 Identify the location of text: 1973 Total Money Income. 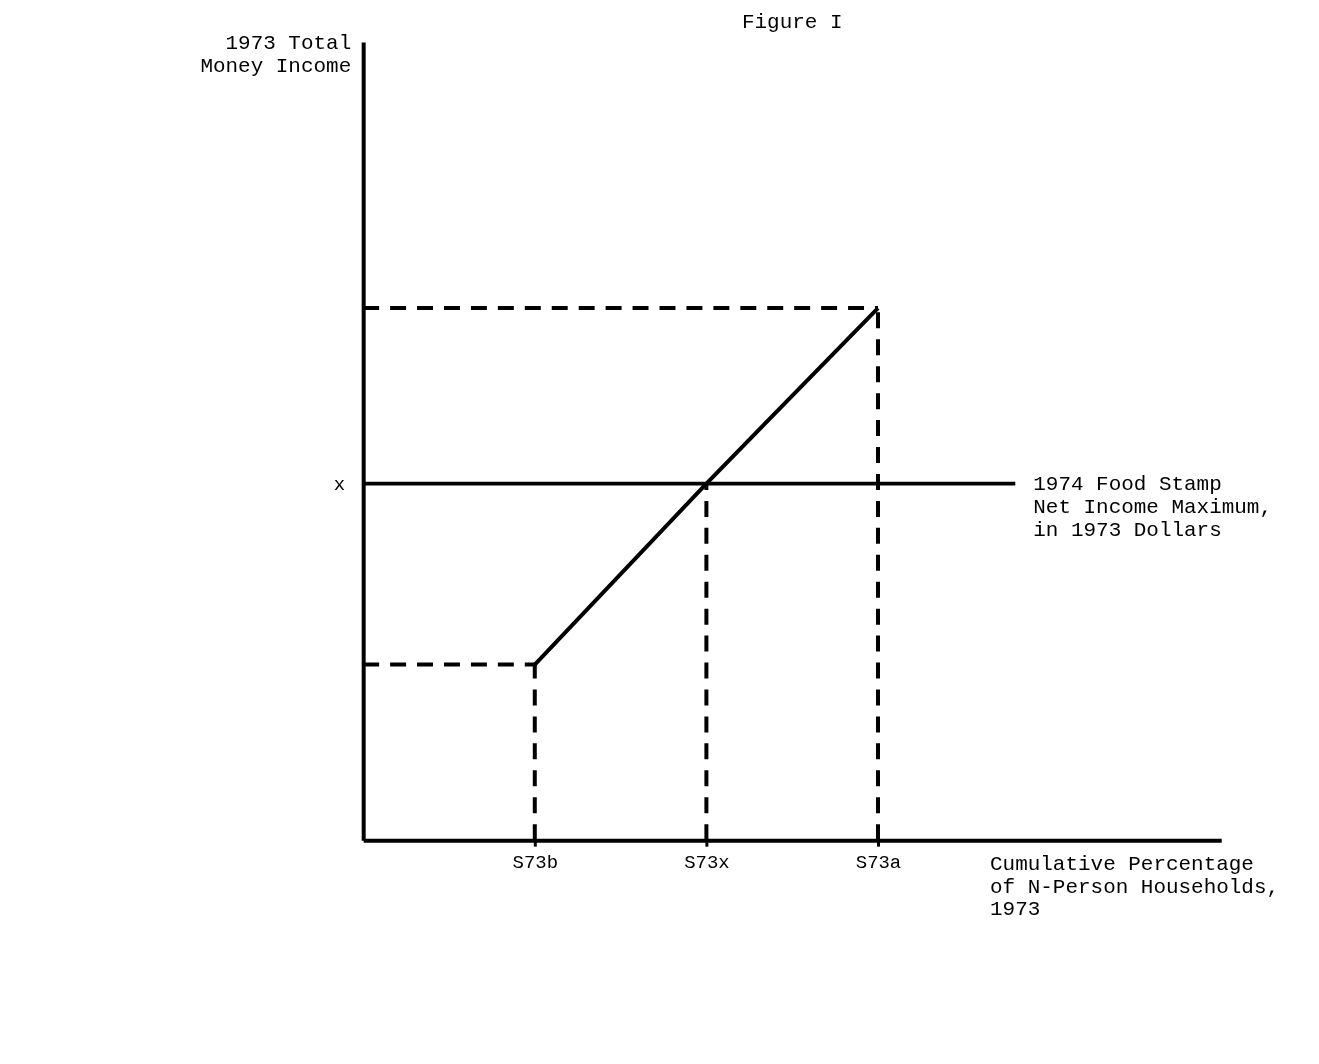
(276, 54).